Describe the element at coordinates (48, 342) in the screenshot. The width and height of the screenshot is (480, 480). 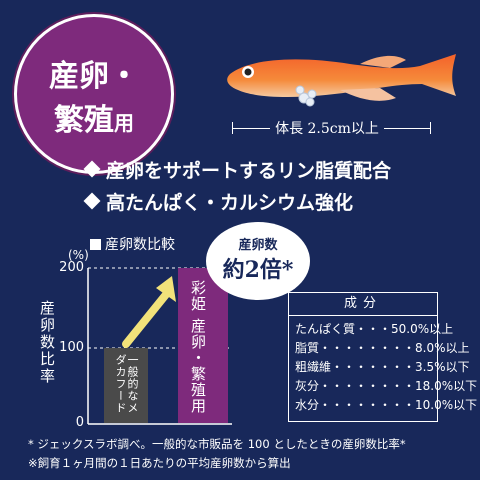
I see `chart-y-label: 産卵数比率` at that location.